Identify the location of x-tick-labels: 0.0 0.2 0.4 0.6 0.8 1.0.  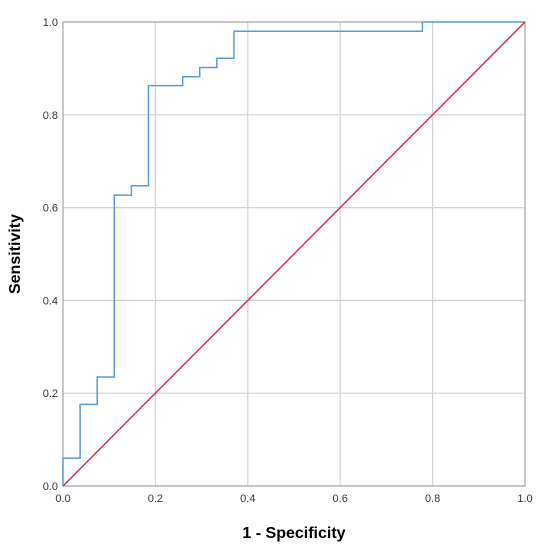
(293, 499).